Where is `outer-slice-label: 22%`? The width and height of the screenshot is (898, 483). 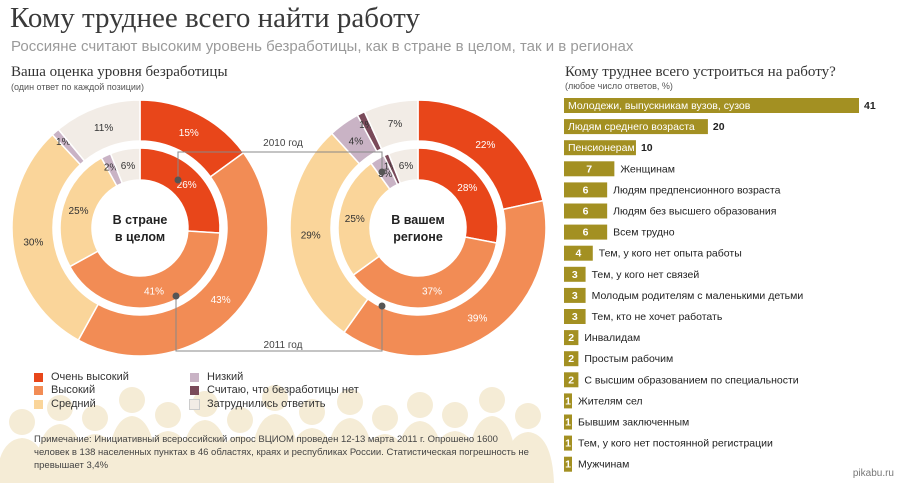 outer-slice-label: 22% is located at coordinates (485, 145).